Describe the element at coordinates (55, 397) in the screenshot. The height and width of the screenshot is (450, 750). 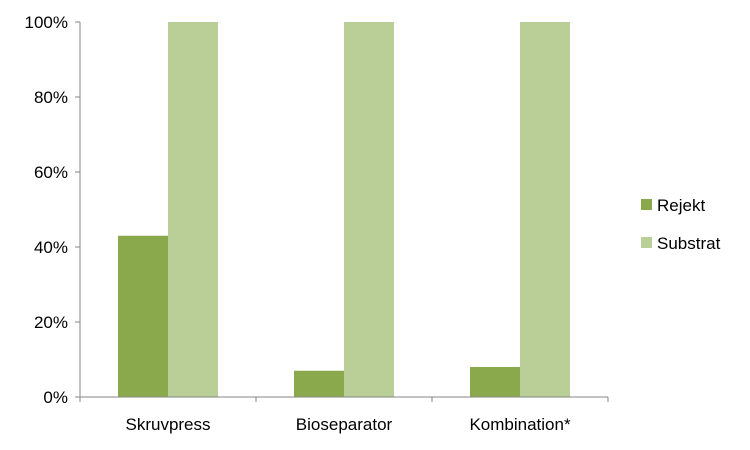
I see `y-tick-label: 0%` at that location.